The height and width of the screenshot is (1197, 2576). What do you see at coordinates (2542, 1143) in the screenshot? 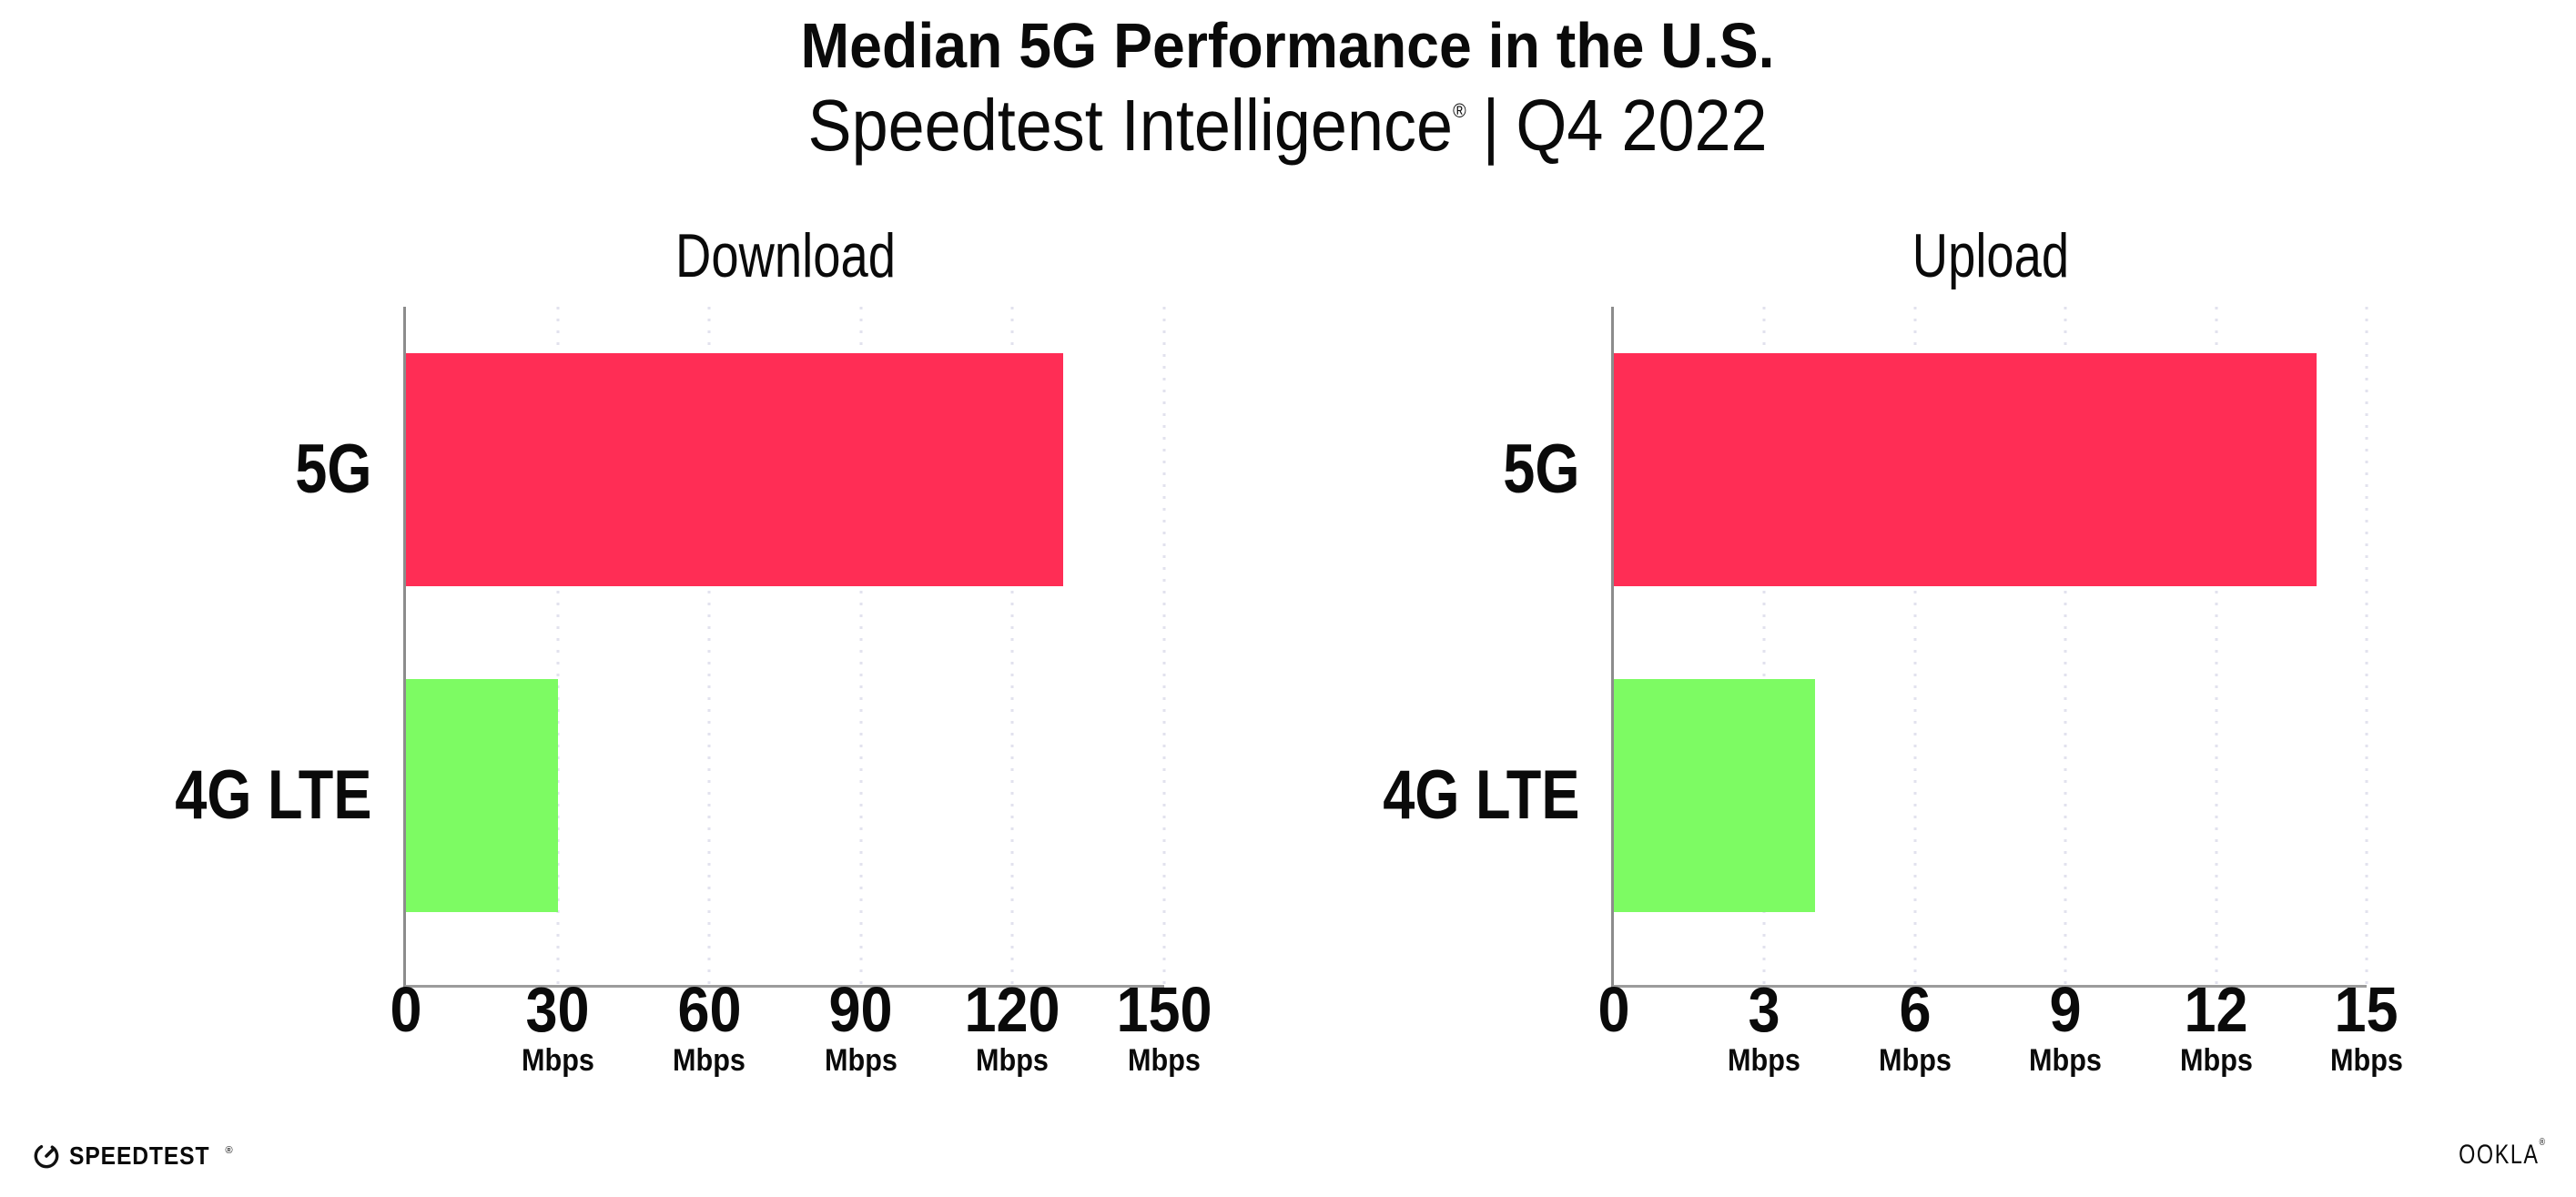
I see `ookla-registered-icon: ®` at bounding box center [2542, 1143].